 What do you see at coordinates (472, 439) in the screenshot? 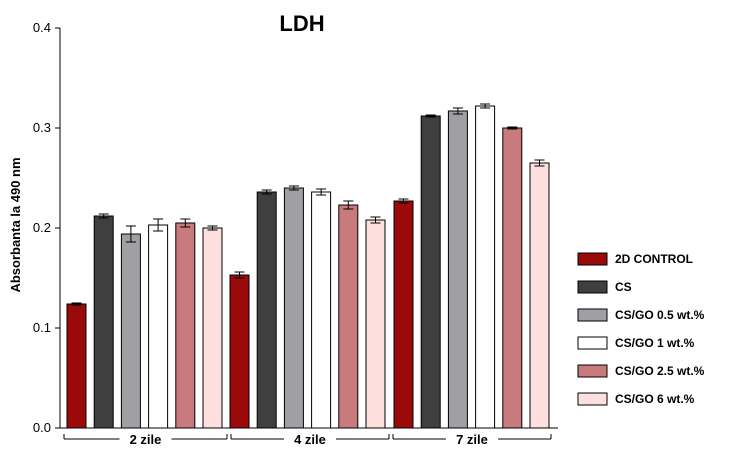
I see `x-category-label: 7 zile` at bounding box center [472, 439].